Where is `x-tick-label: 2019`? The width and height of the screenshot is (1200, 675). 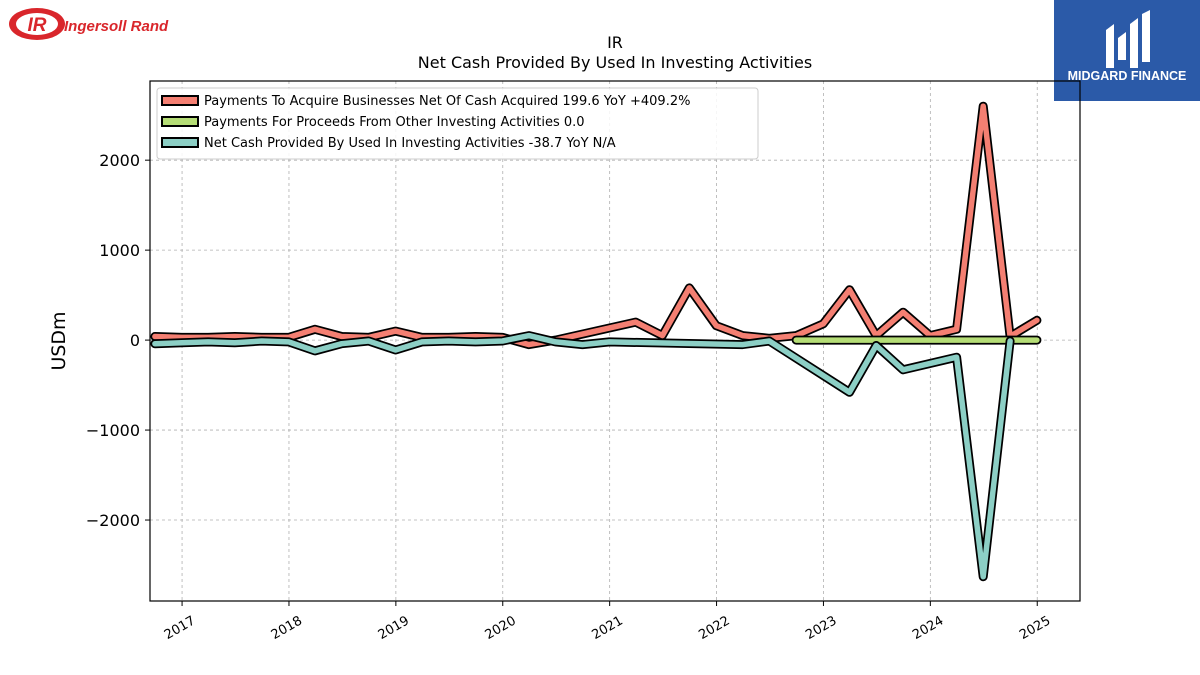
x-tick-label: 2019 is located at coordinates (394, 628).